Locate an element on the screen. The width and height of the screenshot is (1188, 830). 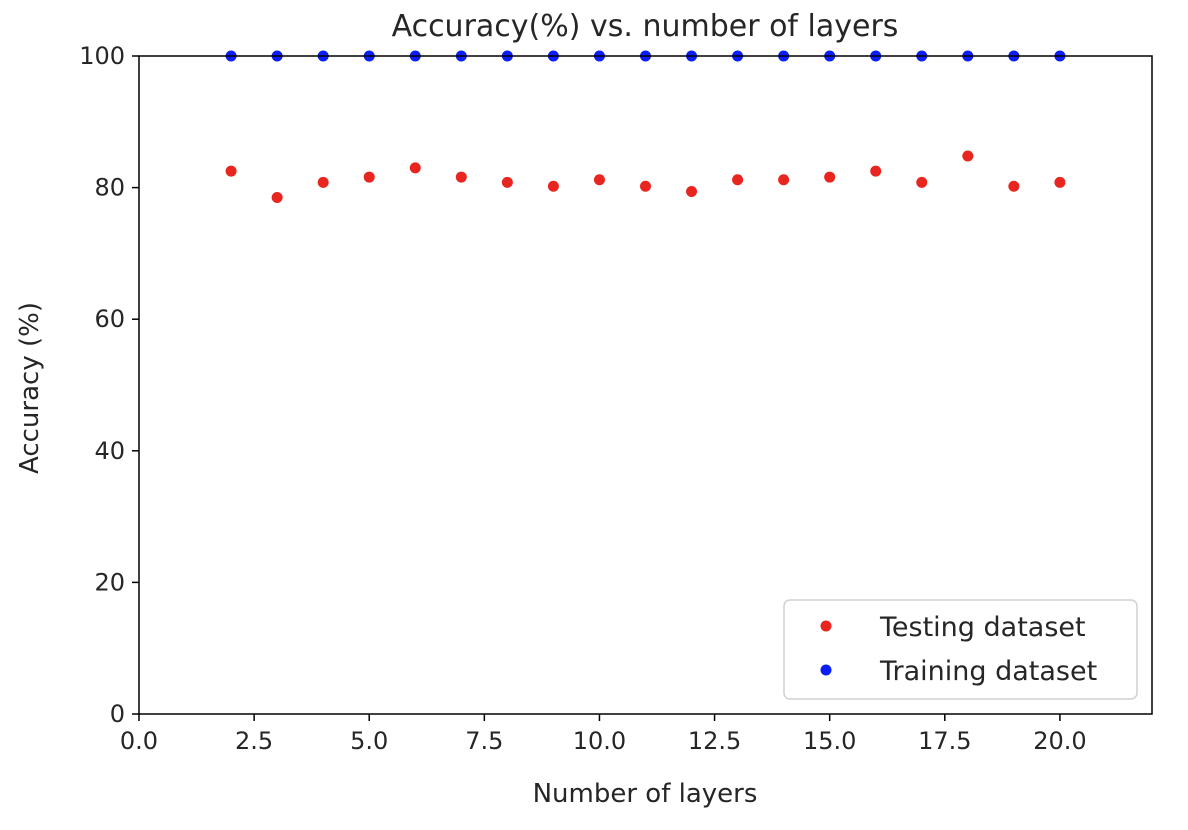
x-tick-label: 12.5 is located at coordinates (714, 741).